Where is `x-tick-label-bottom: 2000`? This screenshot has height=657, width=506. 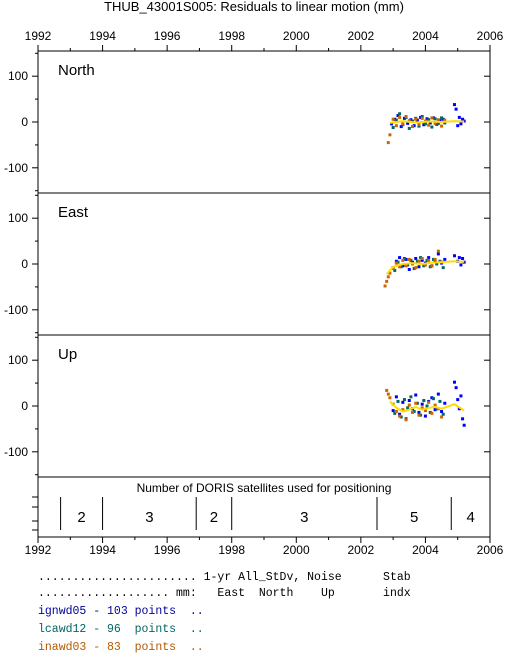
x-tick-label-bottom: 2000 is located at coordinates (296, 550).